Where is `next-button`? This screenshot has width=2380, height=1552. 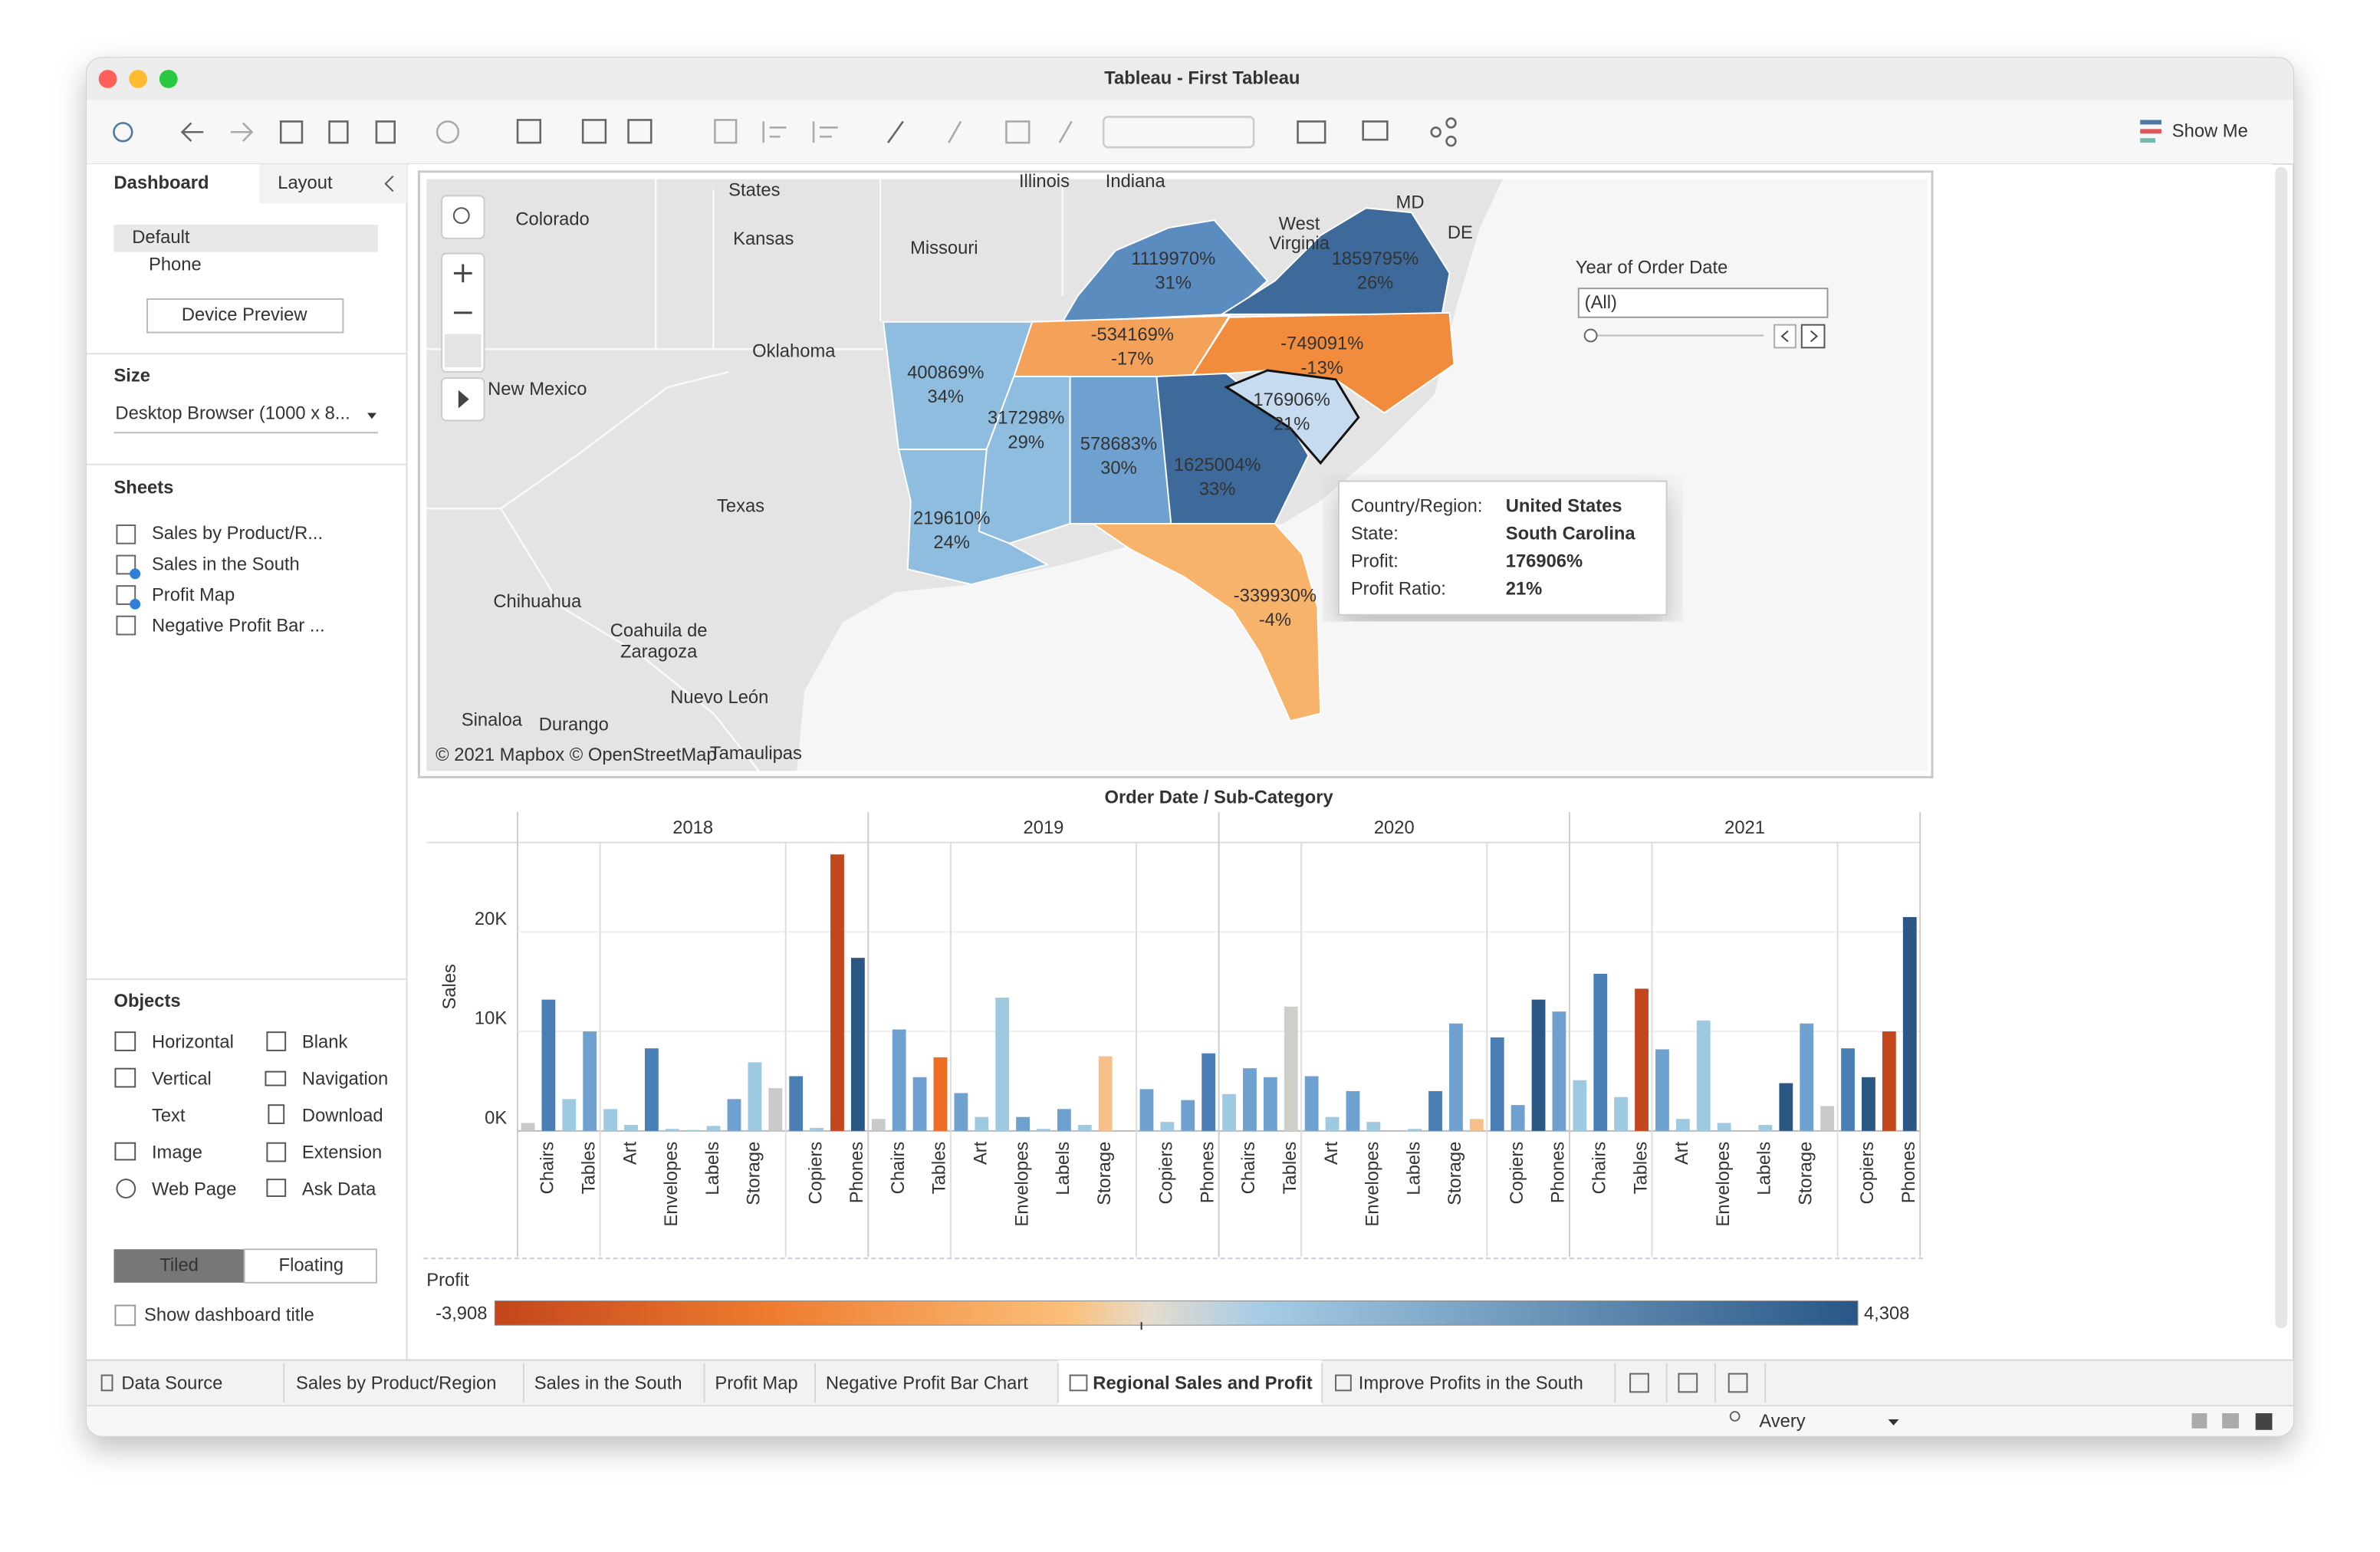 next-button is located at coordinates (1813, 337).